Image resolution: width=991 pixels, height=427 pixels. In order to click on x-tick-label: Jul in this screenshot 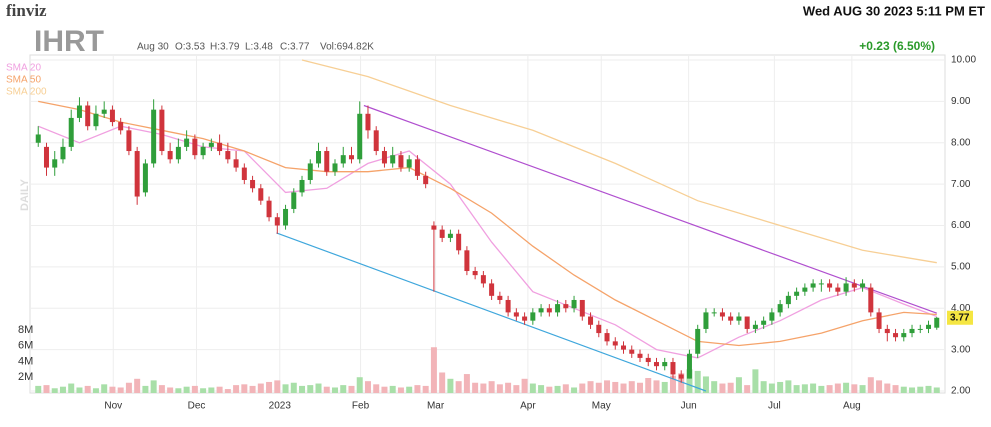, I will do `click(774, 406)`.